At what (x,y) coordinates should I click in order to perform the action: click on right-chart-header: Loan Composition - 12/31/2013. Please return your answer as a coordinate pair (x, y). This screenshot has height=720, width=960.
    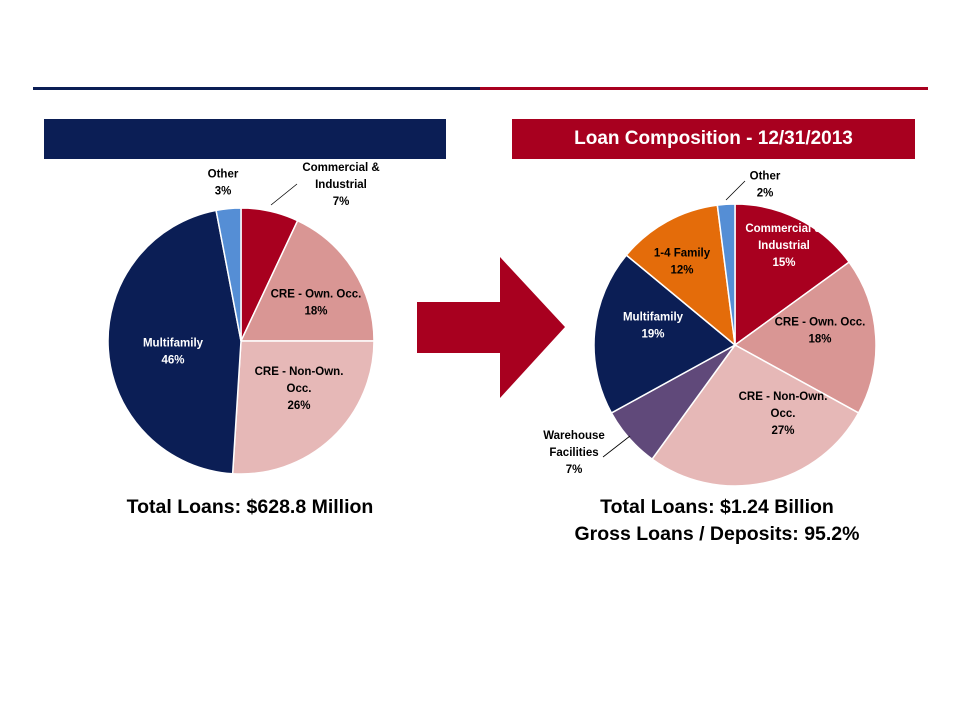
    Looking at the image, I should click on (713, 139).